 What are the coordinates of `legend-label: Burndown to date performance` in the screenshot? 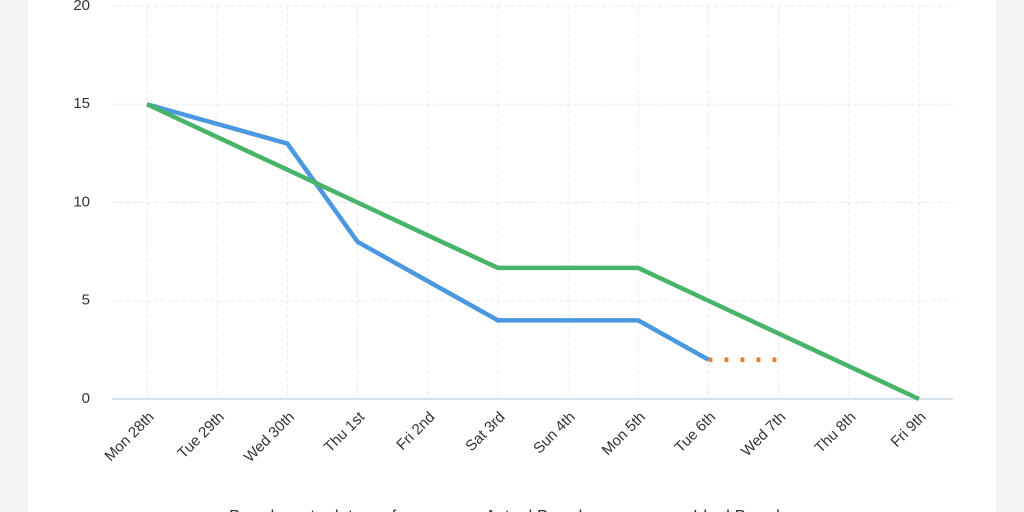 It's located at (345, 509).